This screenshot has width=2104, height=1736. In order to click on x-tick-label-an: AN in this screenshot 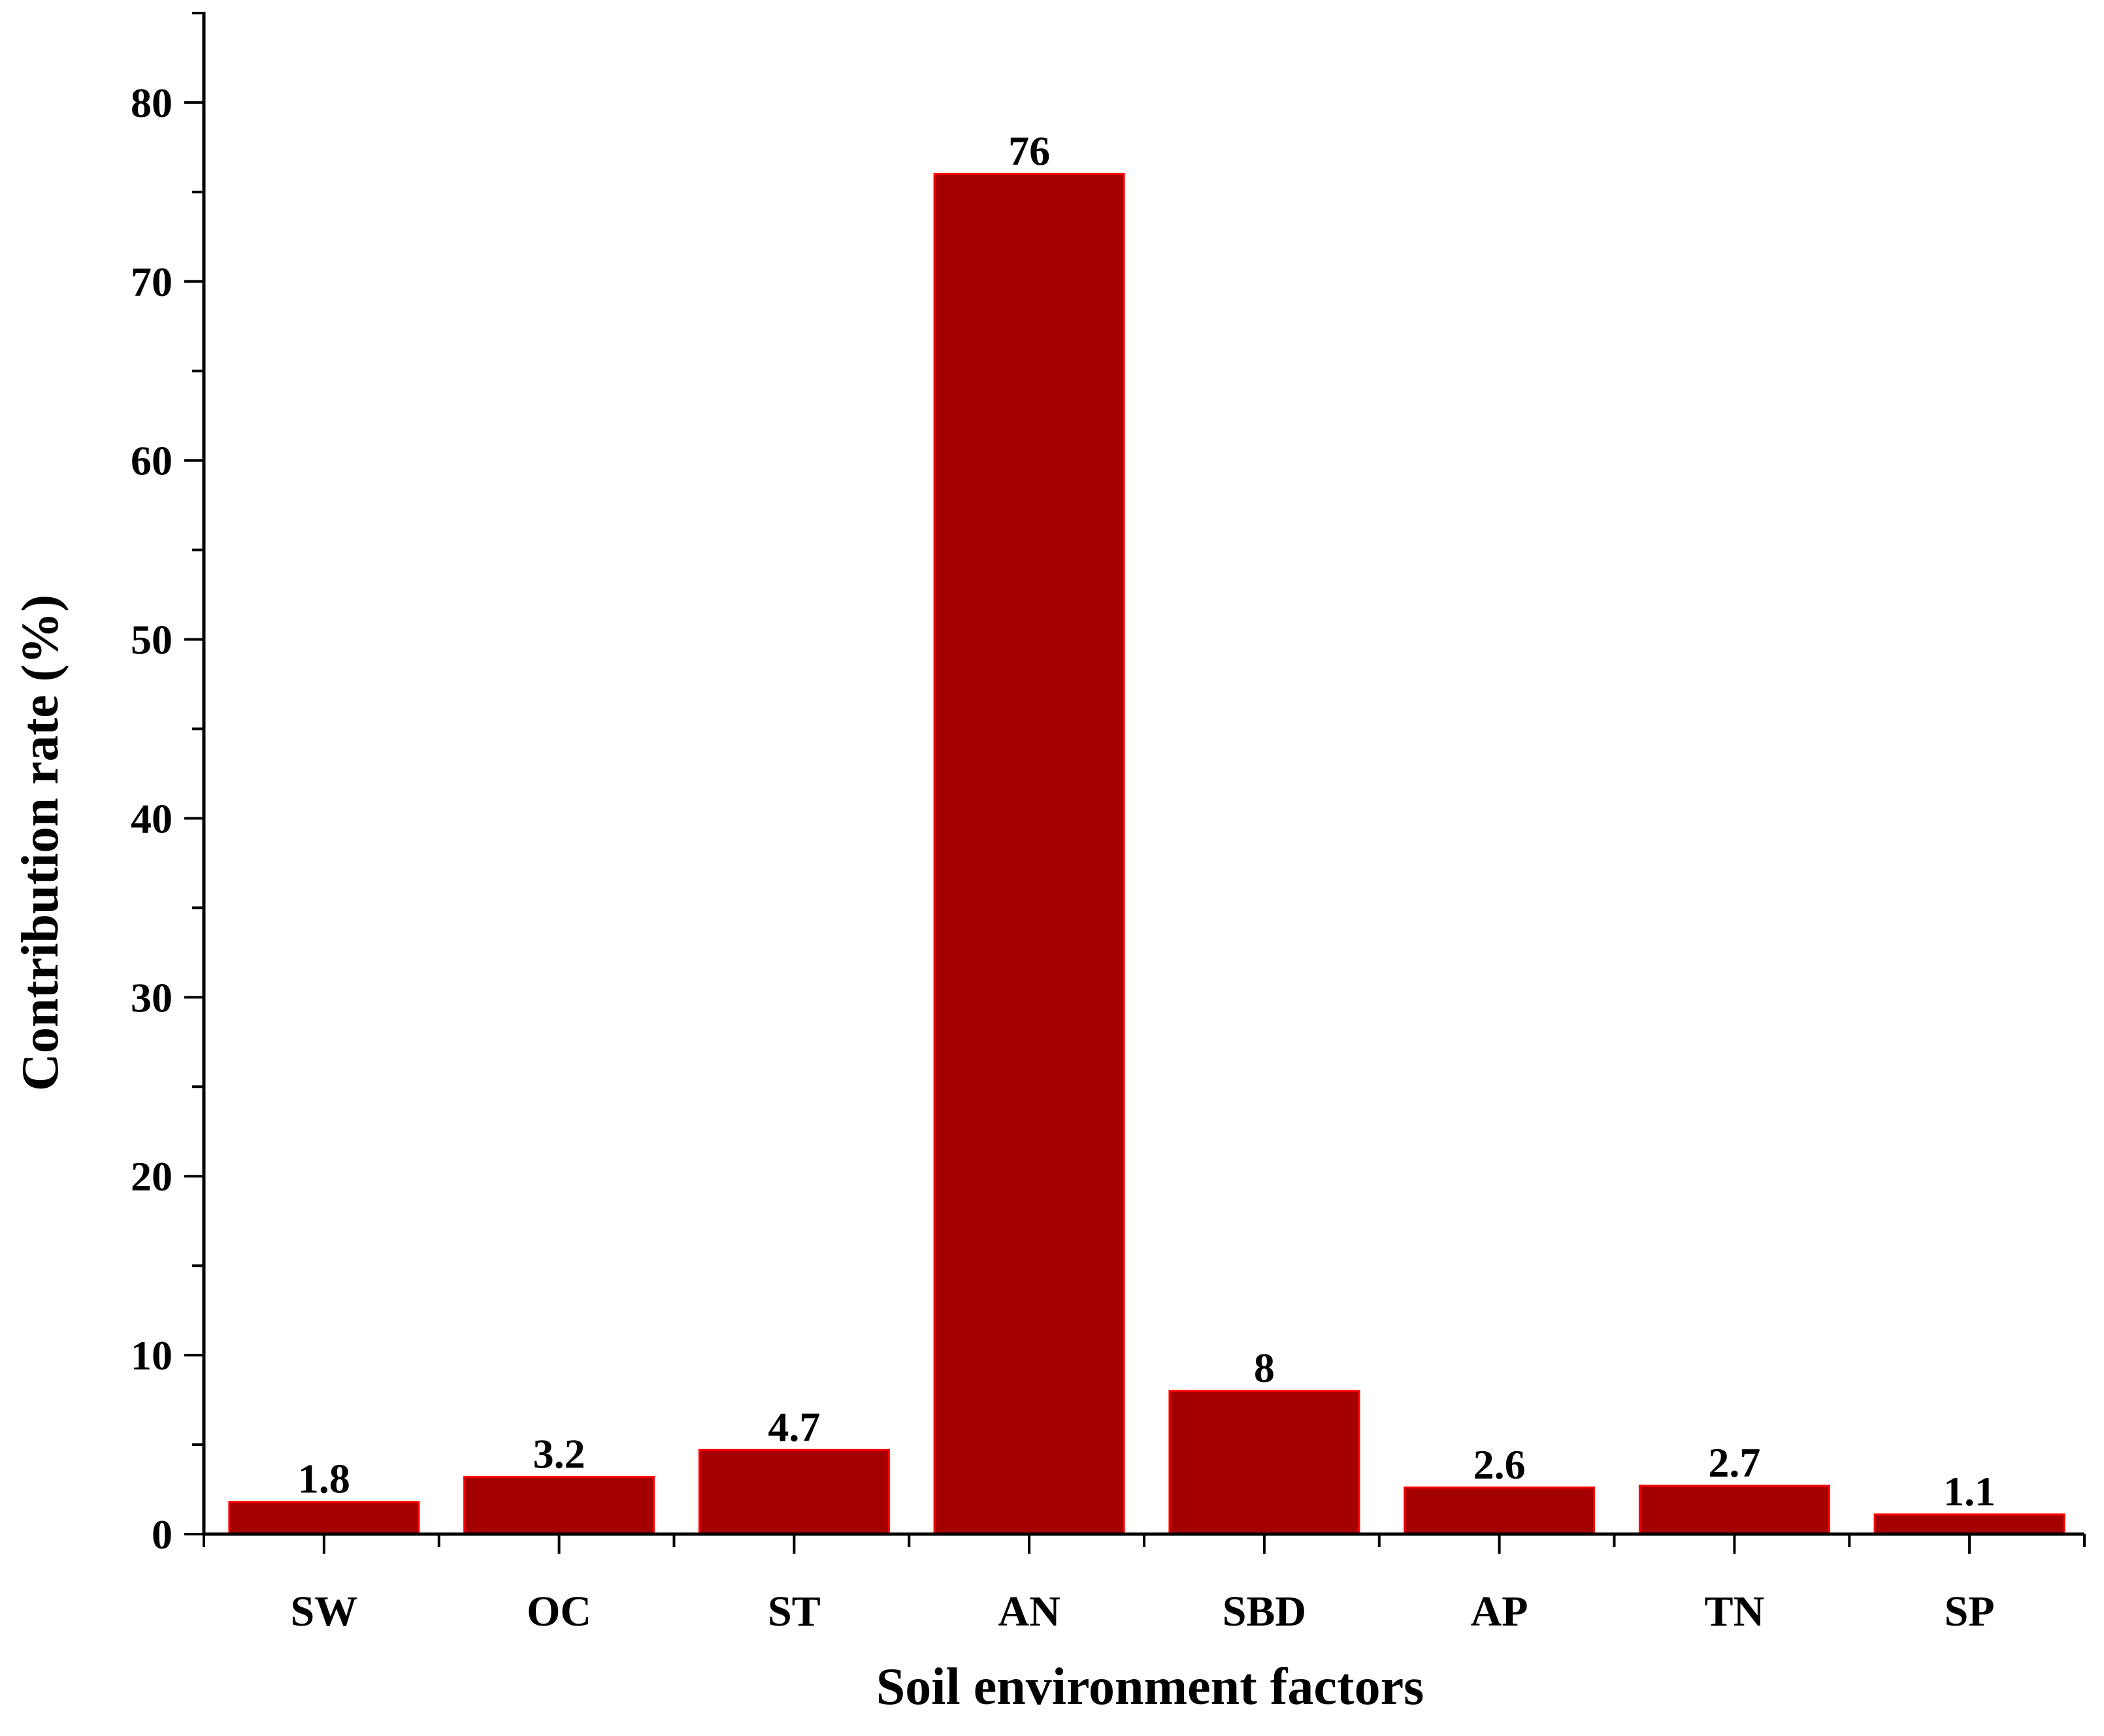, I will do `click(1029, 1611)`.